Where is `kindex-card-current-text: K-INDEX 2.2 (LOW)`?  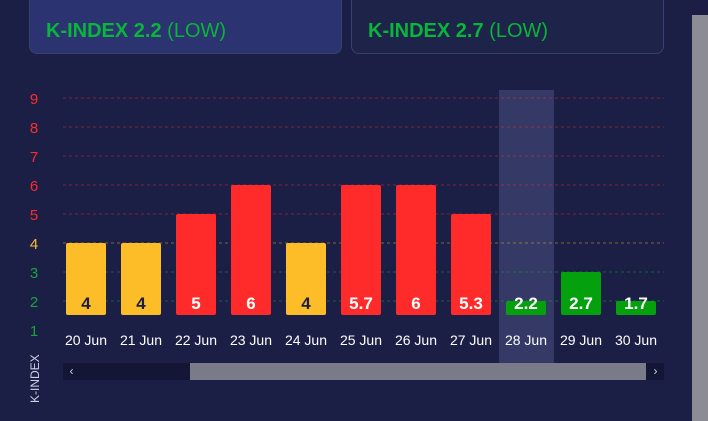 kindex-card-current-text: K-INDEX 2.2 (LOW) is located at coordinates (136, 31).